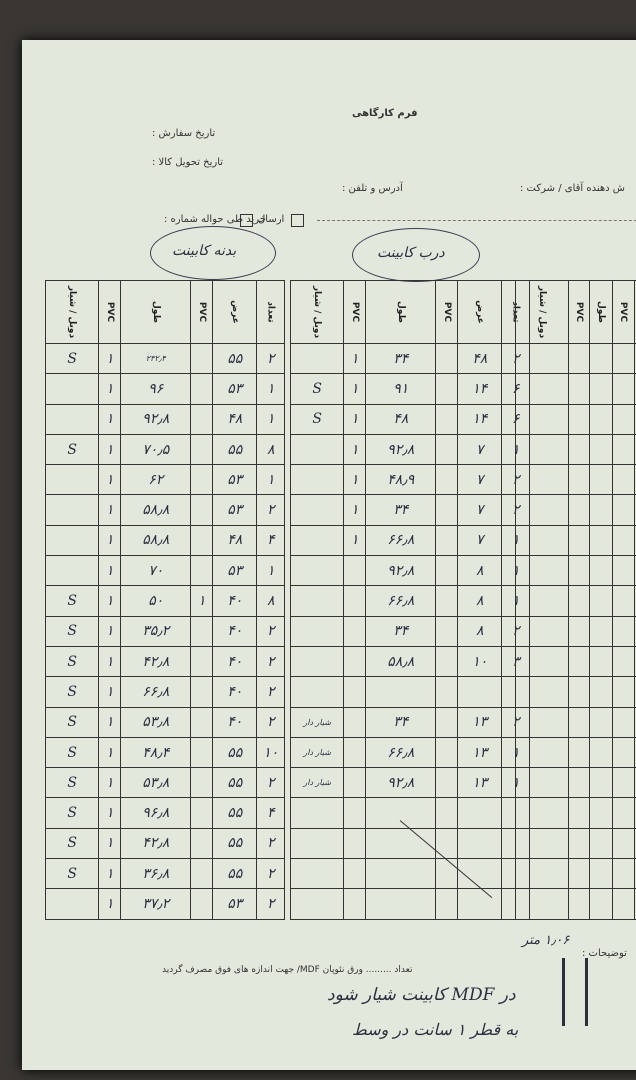  What do you see at coordinates (235, 601) in the screenshot?
I see `table-cell: ۴۰` at bounding box center [235, 601].